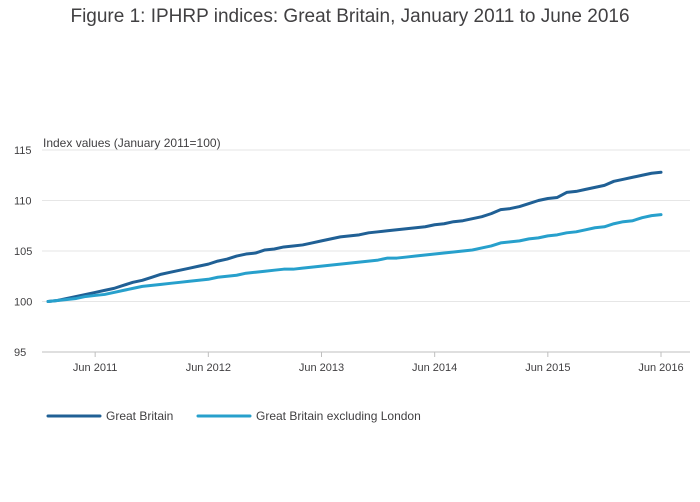  Describe the element at coordinates (208, 368) in the screenshot. I see `x-tick-label: Jun 2012` at that location.